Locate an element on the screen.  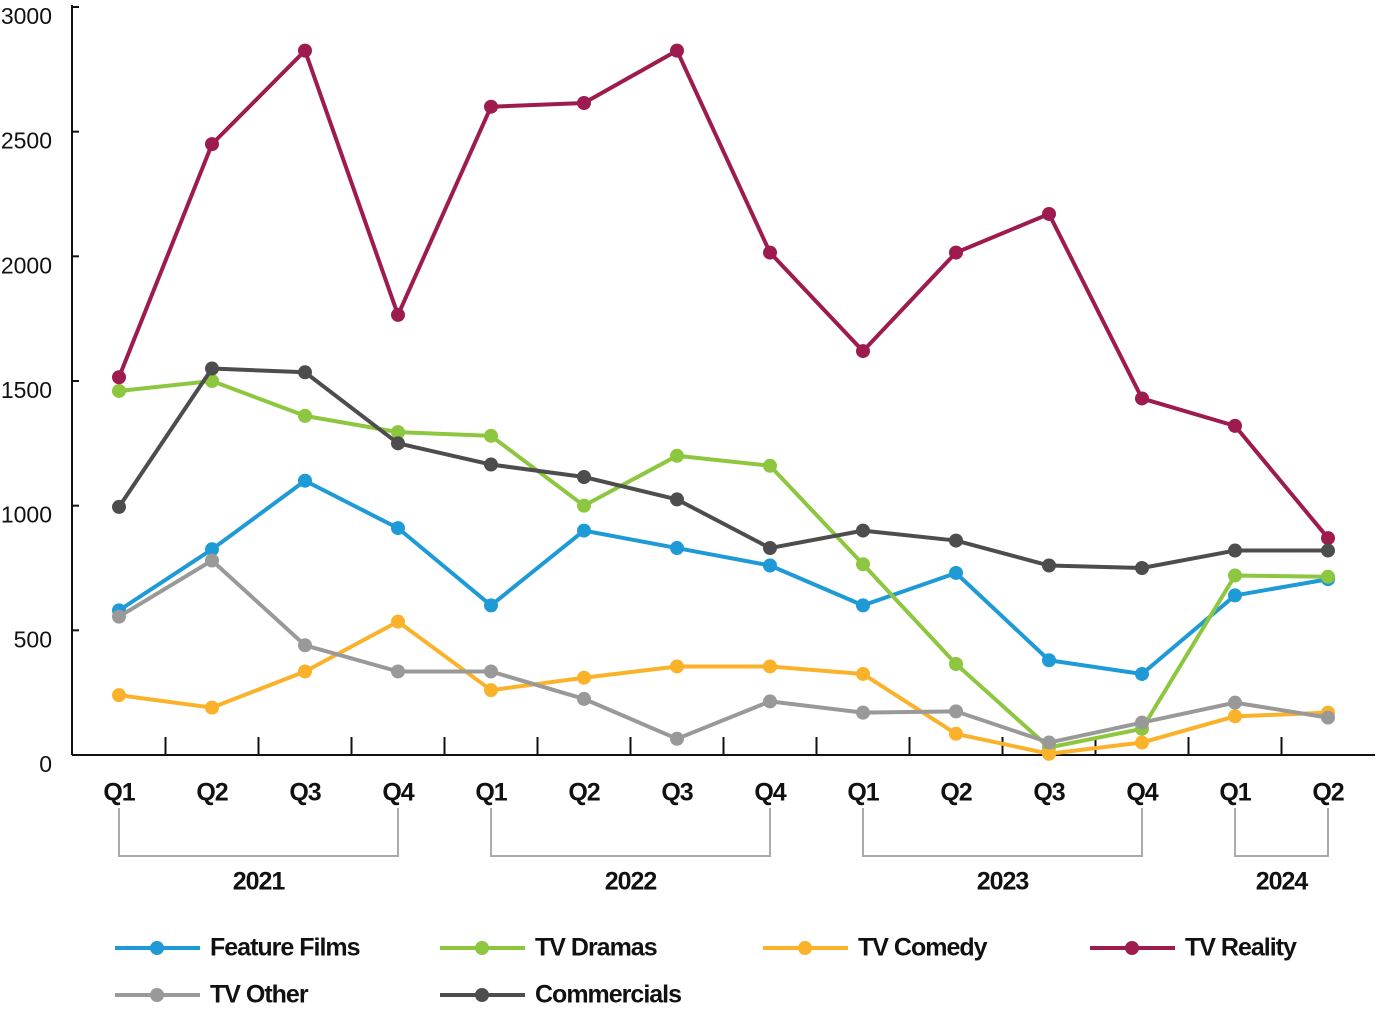
legend-label: Commercials is located at coordinates (608, 995).